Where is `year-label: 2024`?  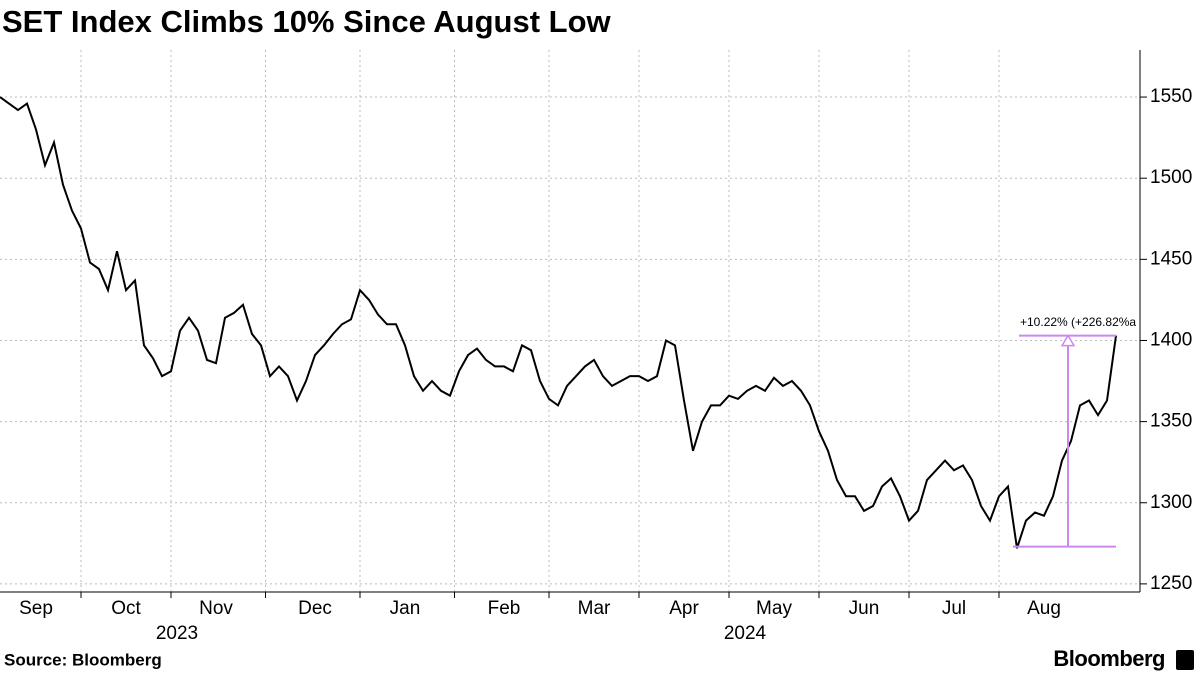 year-label: 2024 is located at coordinates (745, 633).